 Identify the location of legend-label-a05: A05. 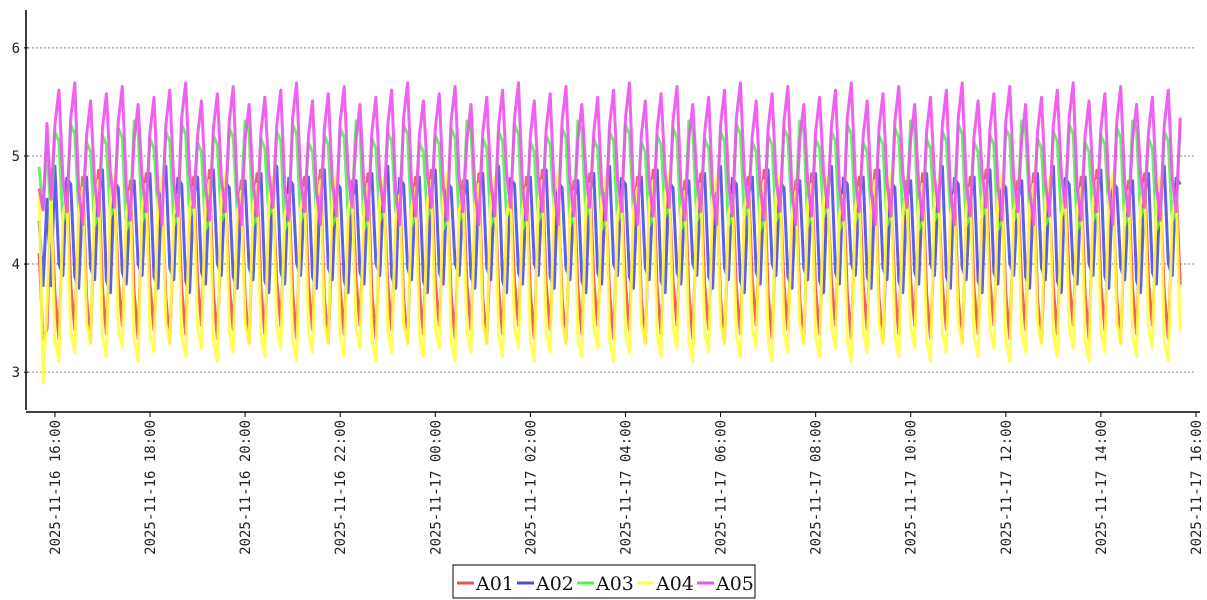
(734, 584).